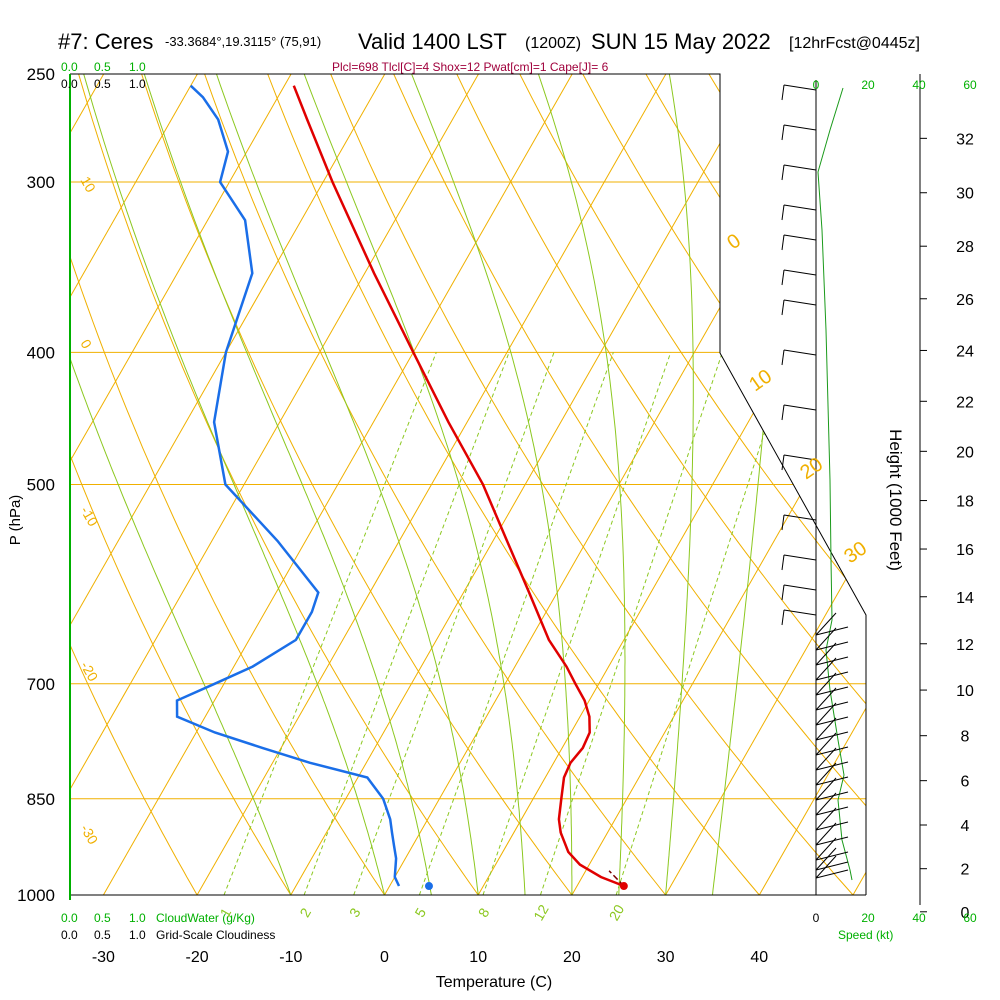  What do you see at coordinates (965, 782) in the screenshot?
I see `height-tick-label: 6` at bounding box center [965, 782].